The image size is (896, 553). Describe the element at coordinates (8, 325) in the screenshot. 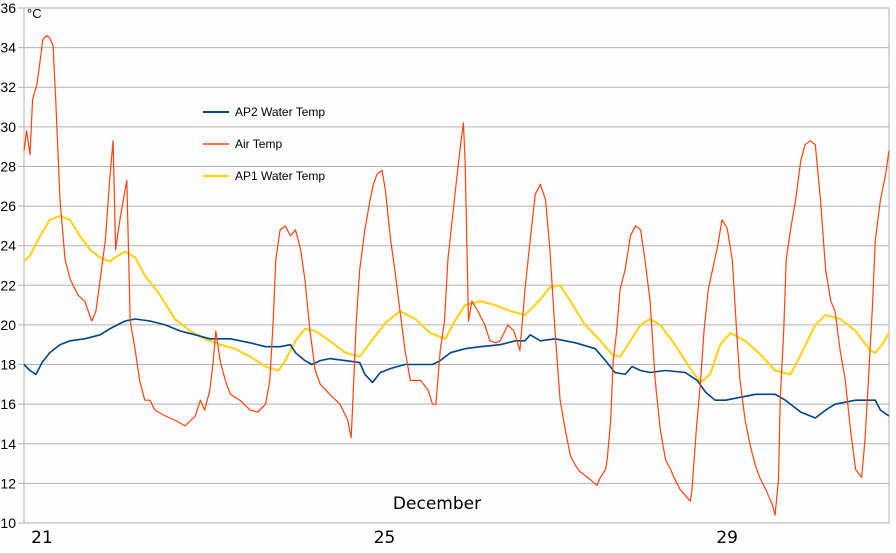

I see `y-tick-label: 20` at that location.